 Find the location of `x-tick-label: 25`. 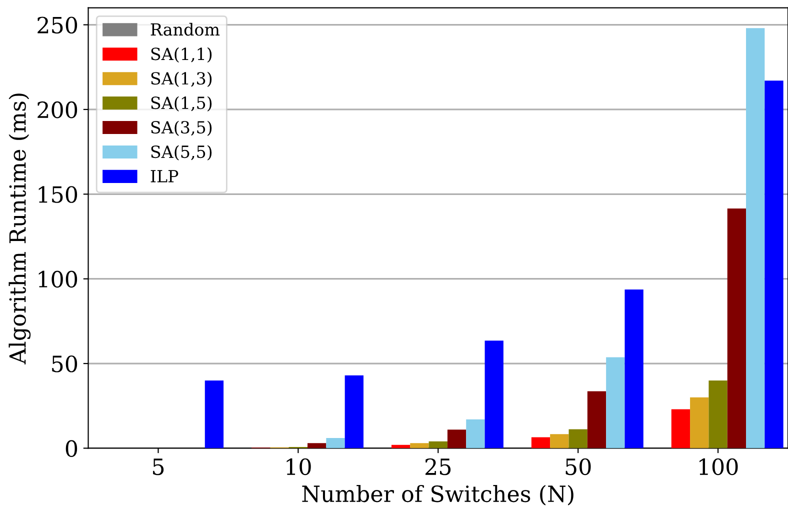

x-tick-label: 25 is located at coordinates (438, 467).